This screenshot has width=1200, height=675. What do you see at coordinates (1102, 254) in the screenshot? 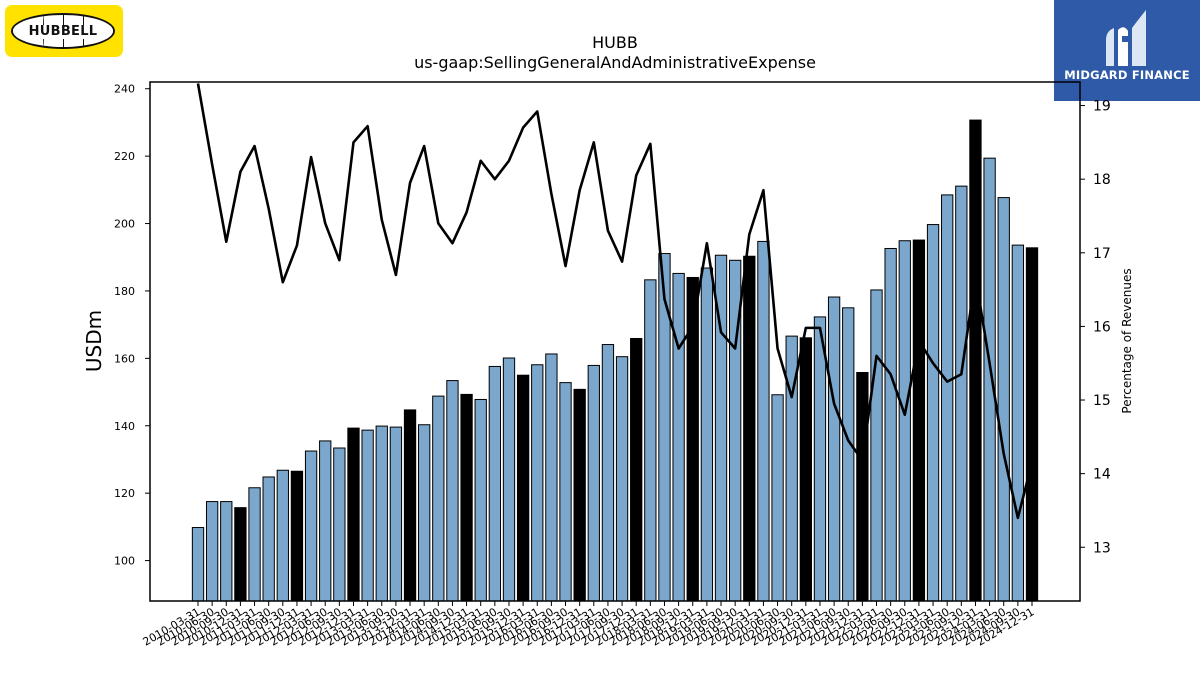
I see `y2-tick-label: 17` at bounding box center [1102, 254].